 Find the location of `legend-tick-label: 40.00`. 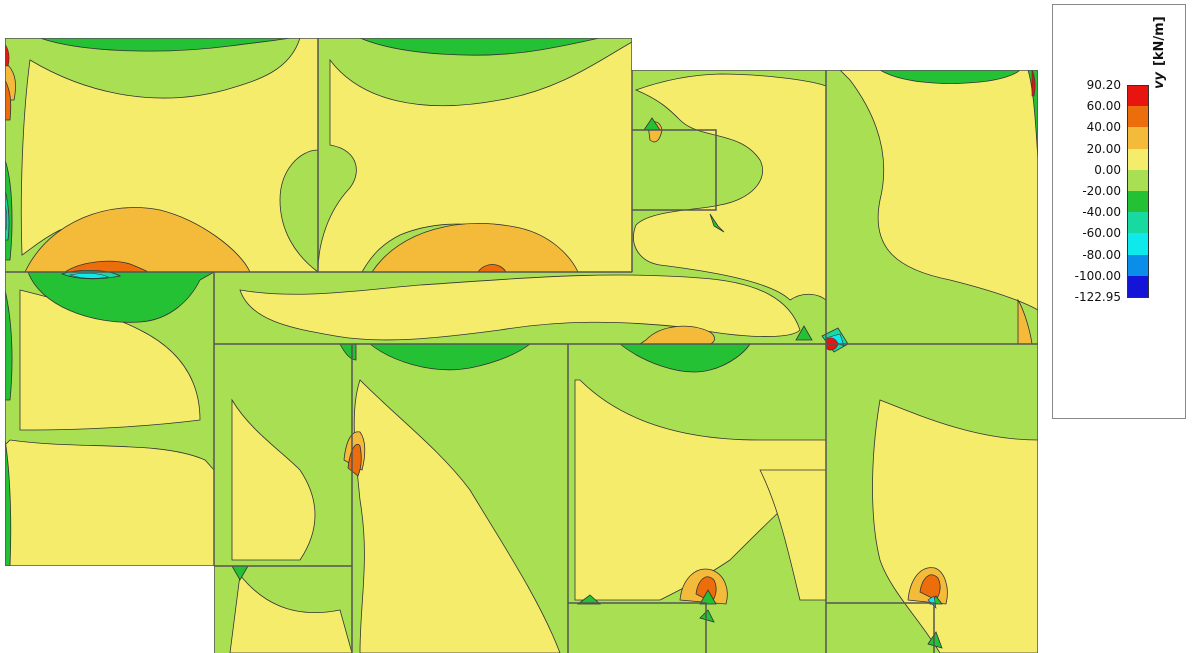

legend-tick-label: 40.00 is located at coordinates (1103, 127).